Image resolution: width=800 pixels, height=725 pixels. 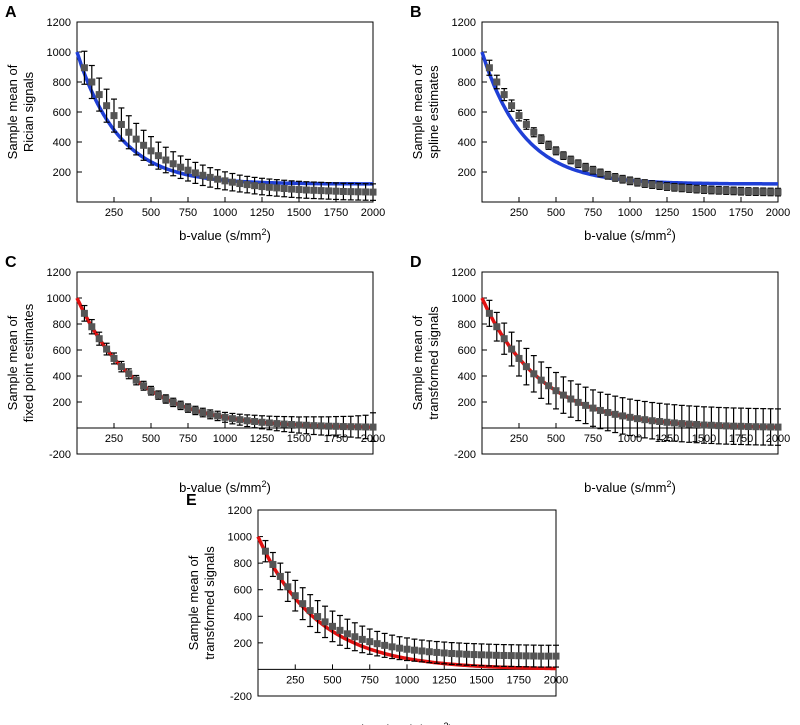 What do you see at coordinates (209, 603) in the screenshot?
I see `y-axis-title-line: transformed signals` at bounding box center [209, 603].